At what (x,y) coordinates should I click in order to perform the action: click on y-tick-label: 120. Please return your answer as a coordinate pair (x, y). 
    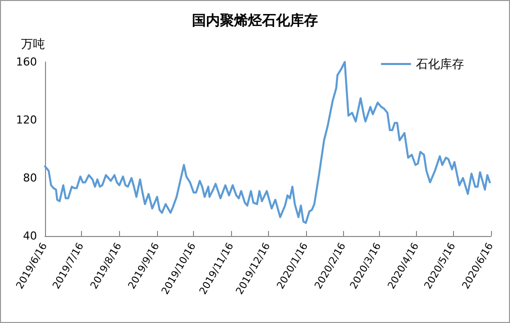
    Looking at the image, I should click on (26, 120).